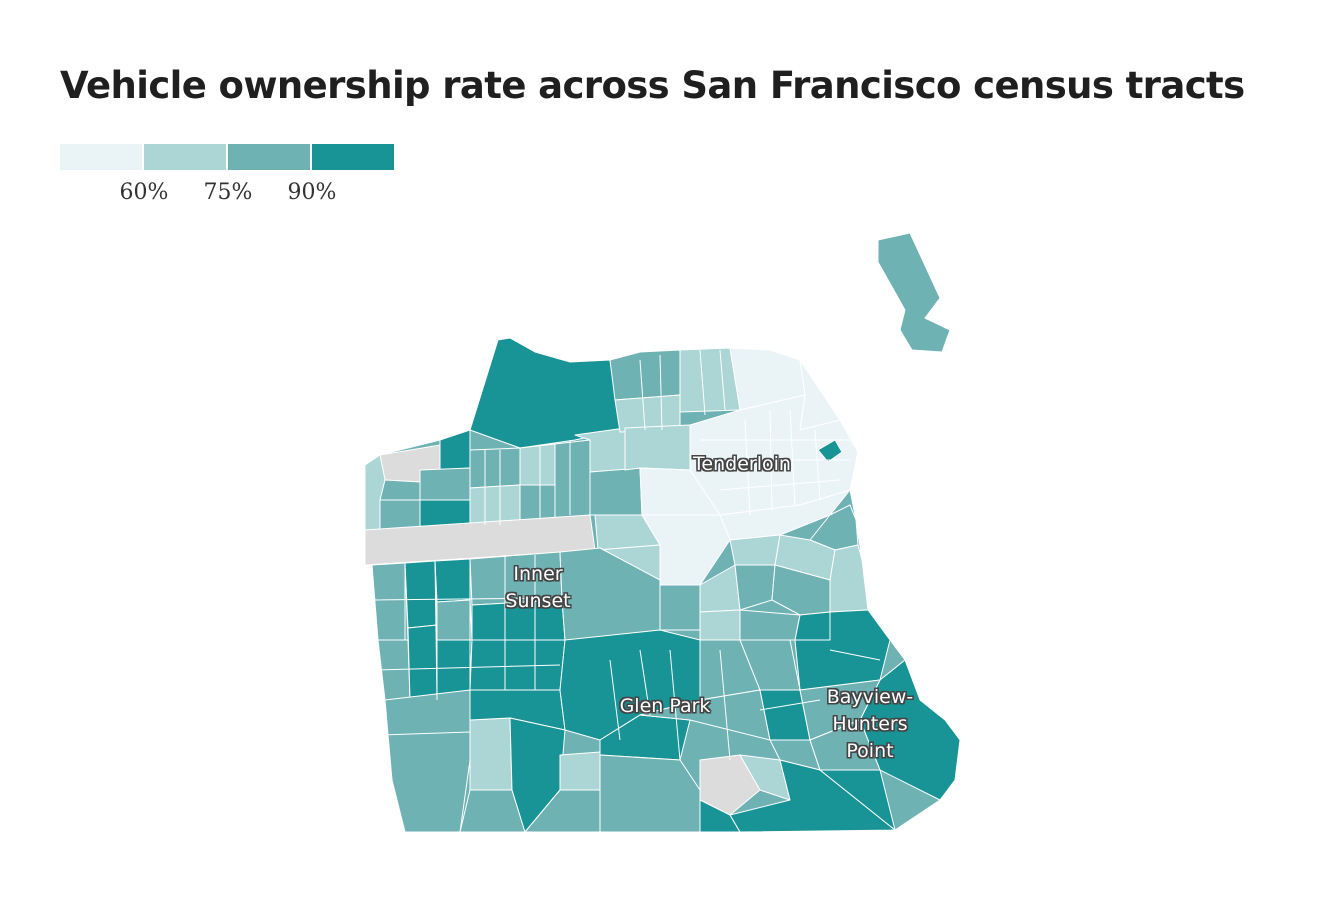 The height and width of the screenshot is (920, 1320). Describe the element at coordinates (353, 157) in the screenshot. I see `legend-swatch-highest` at that location.